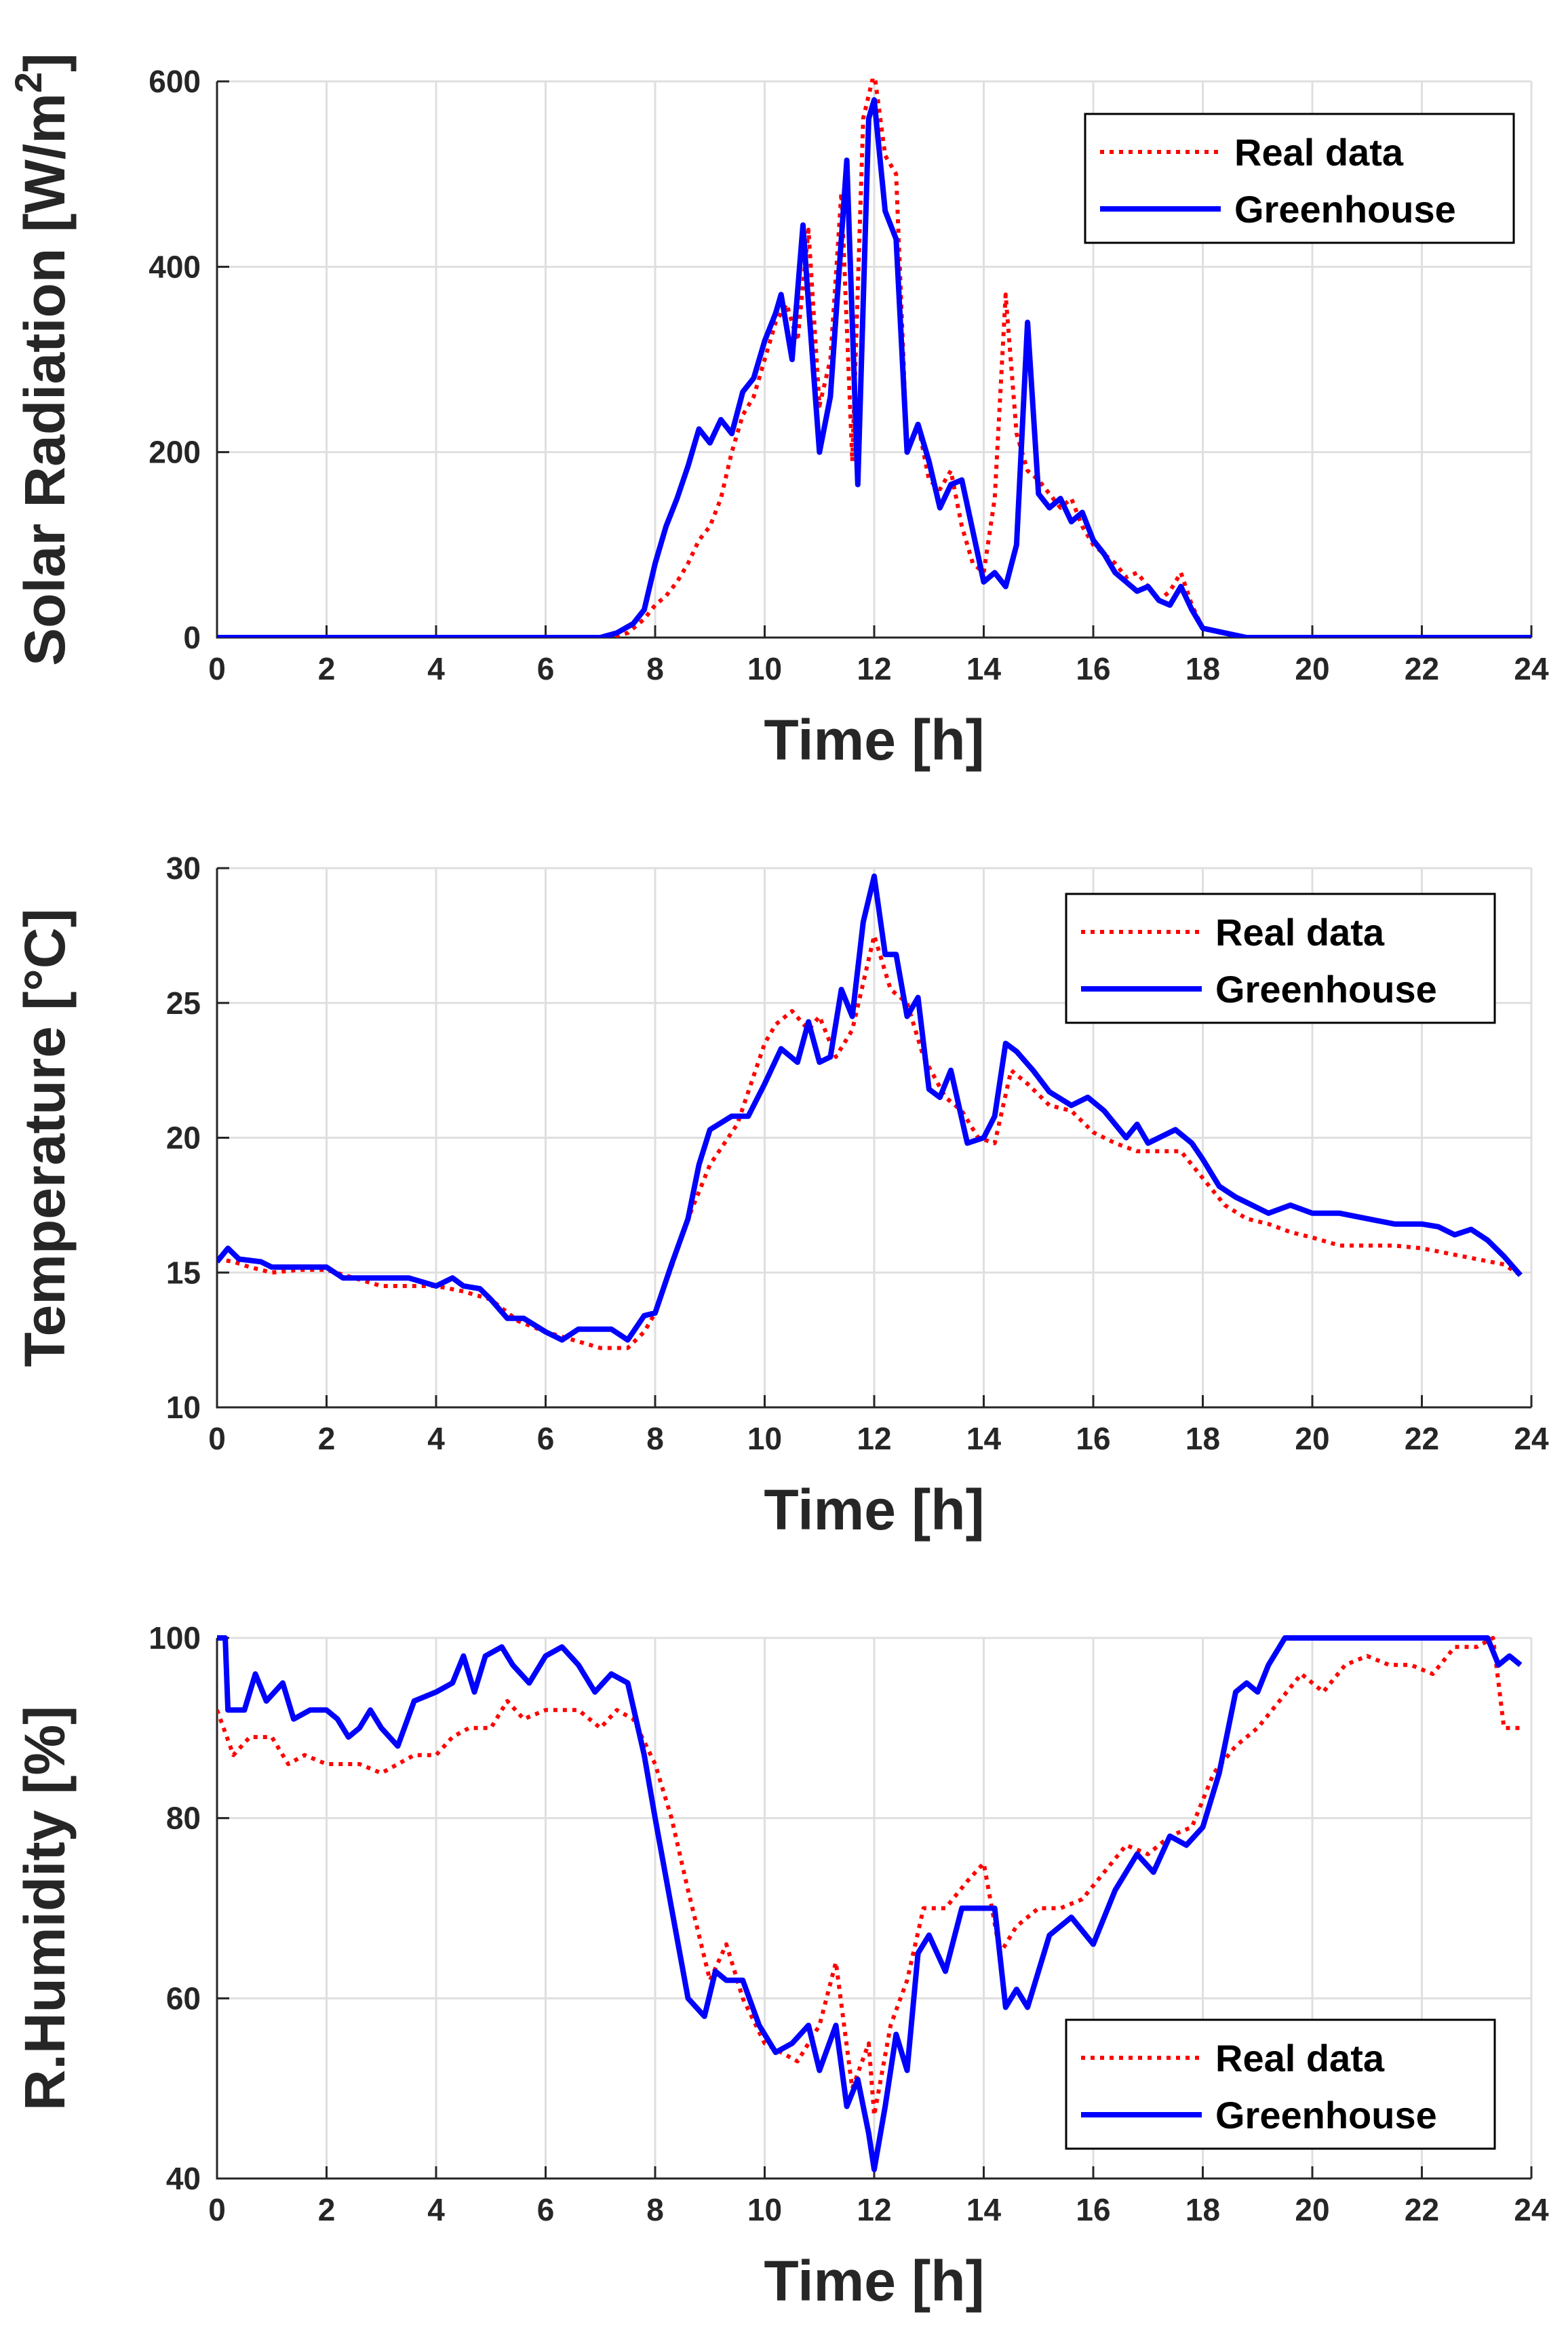 The width and height of the screenshot is (1568, 2325). Describe the element at coordinates (869, 1141) in the screenshot. I see `series-real-data-line` at that location.